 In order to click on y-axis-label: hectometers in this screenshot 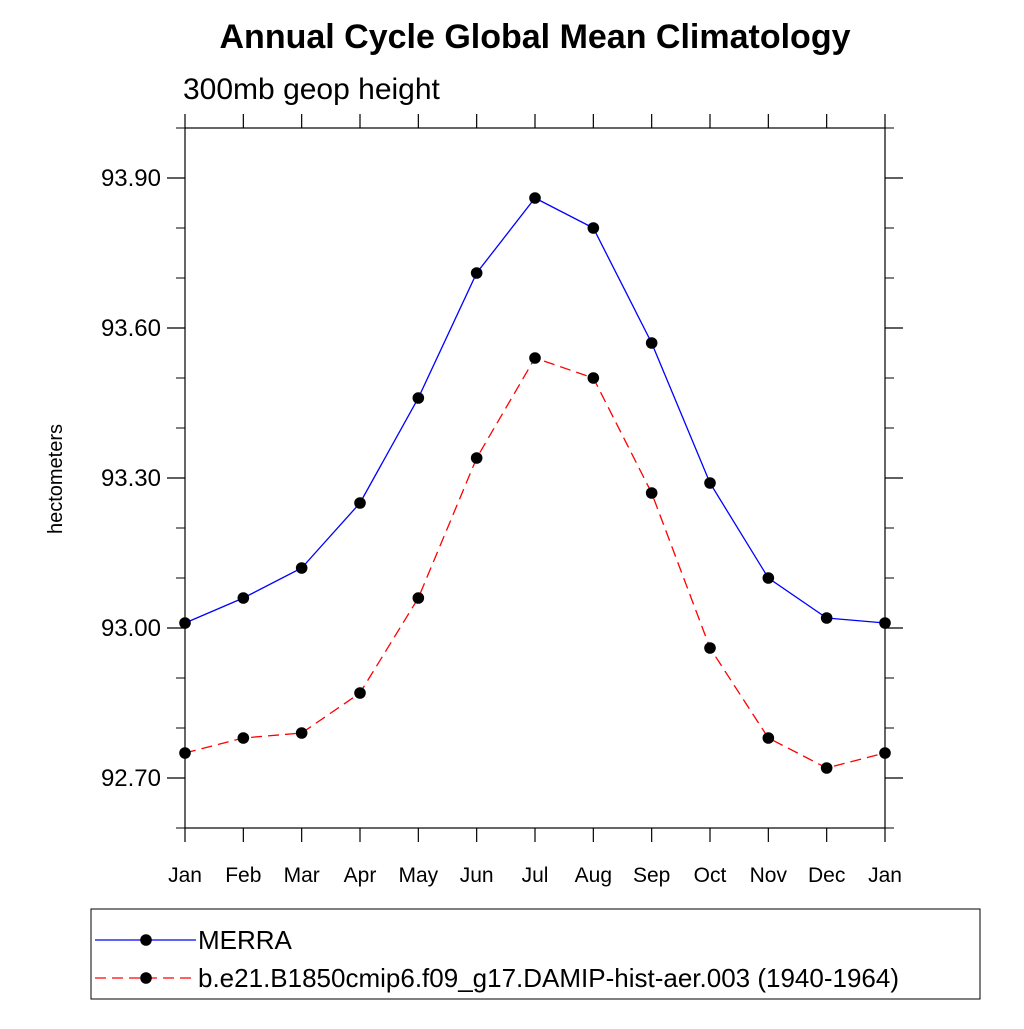, I will do `click(56, 479)`.